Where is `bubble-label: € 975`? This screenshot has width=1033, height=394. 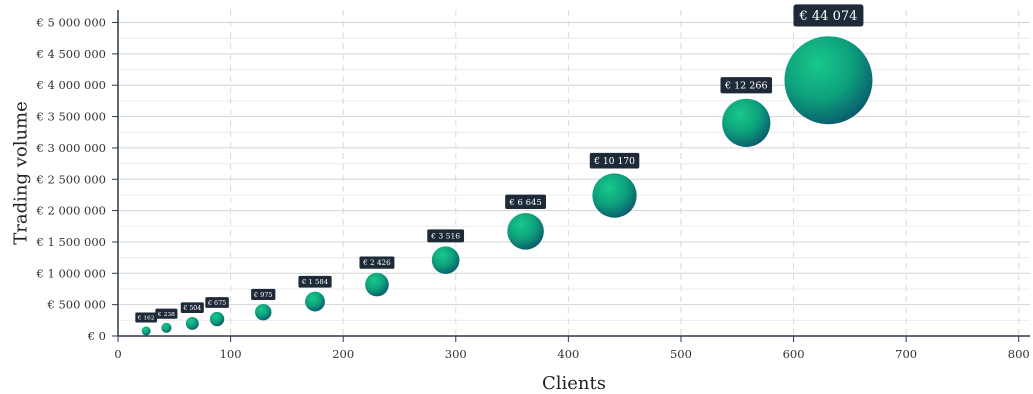
bubble-label: € 975 is located at coordinates (263, 295).